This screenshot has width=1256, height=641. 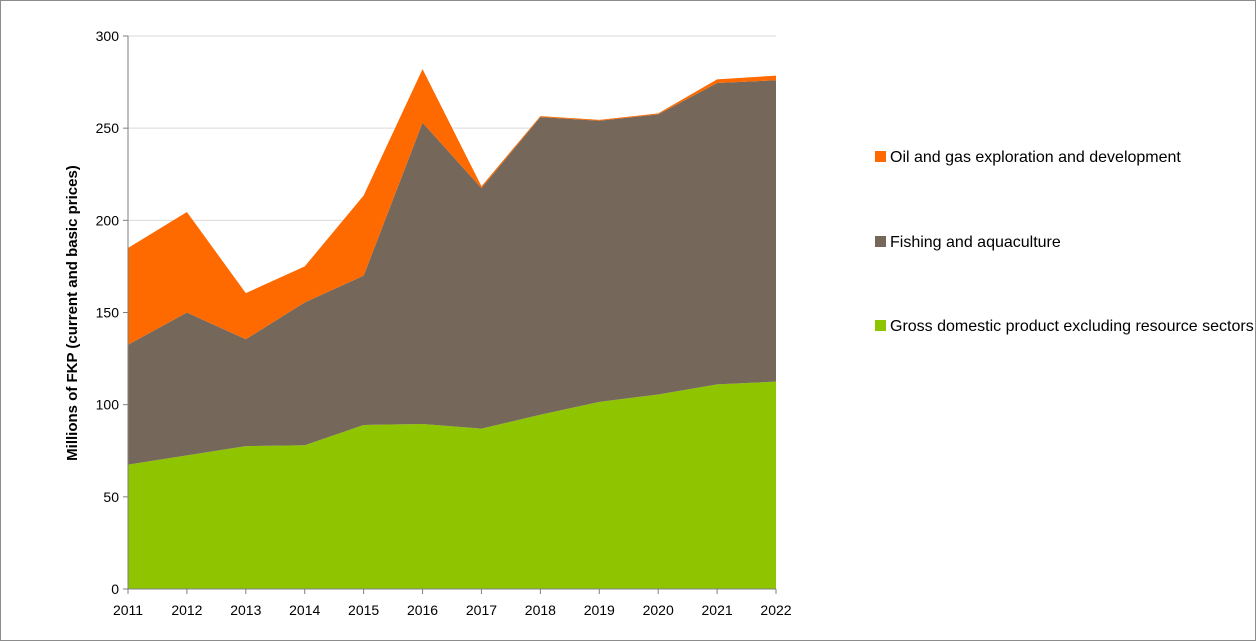 What do you see at coordinates (186, 610) in the screenshot?
I see `x-tick-label: 2012` at bounding box center [186, 610].